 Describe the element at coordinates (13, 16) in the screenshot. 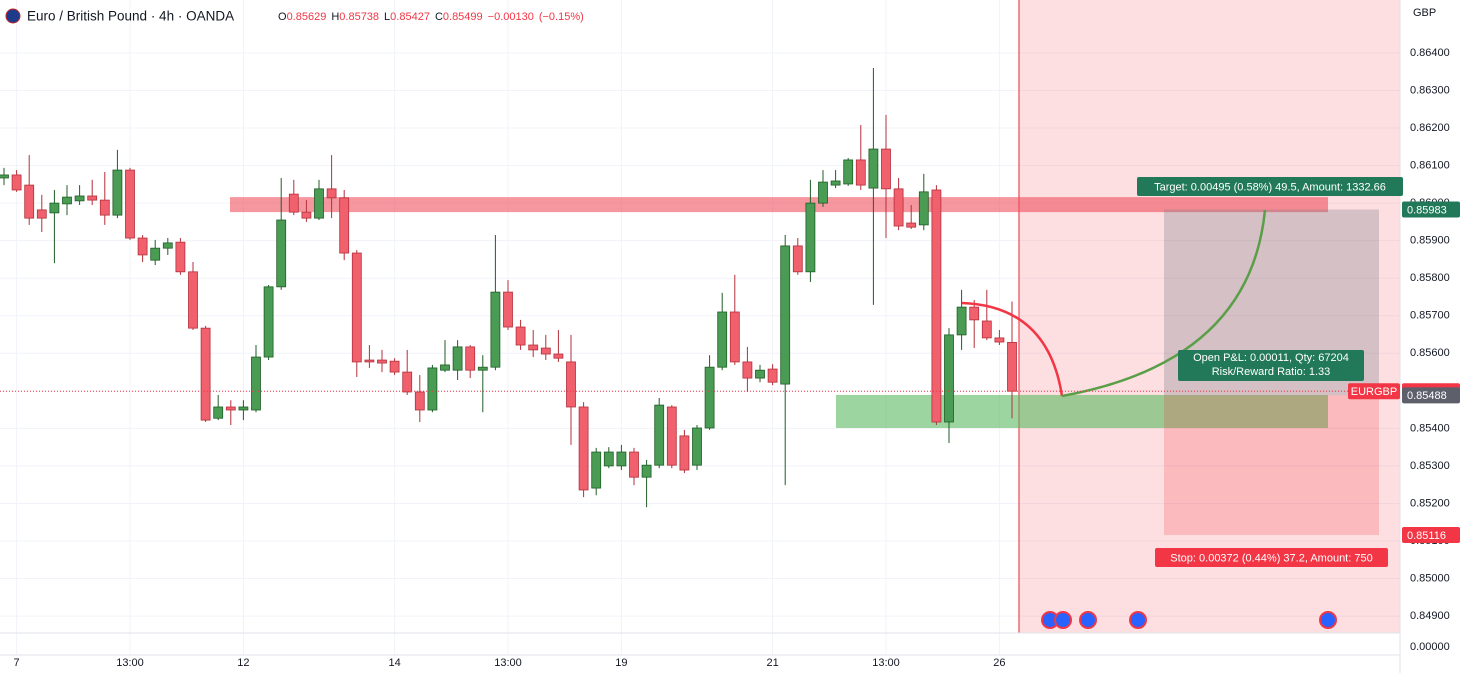

I see `symbol-flag` at that location.